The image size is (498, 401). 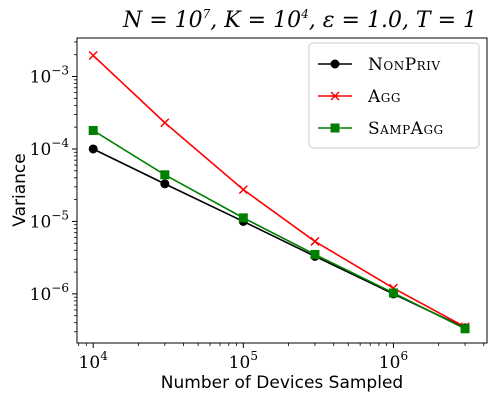 I want to click on legend-item-nonpriv: NonPriv, so click(x=379, y=65).